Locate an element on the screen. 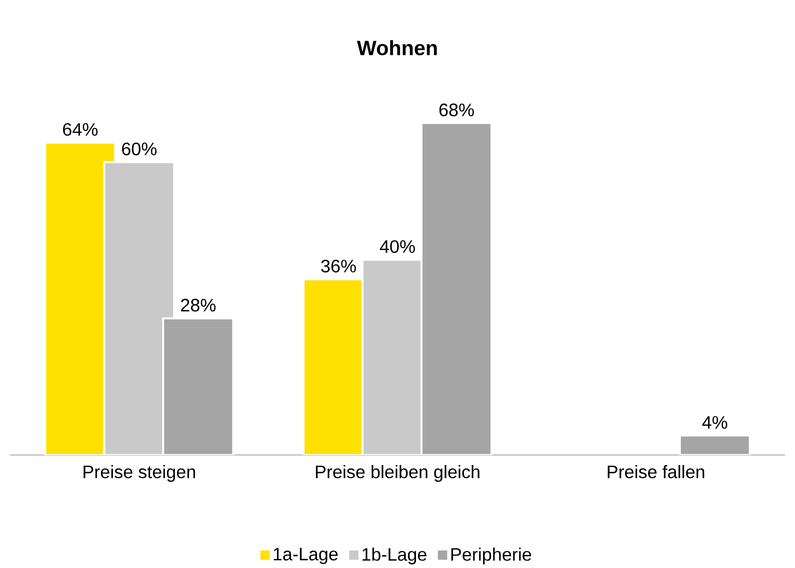 The width and height of the screenshot is (795, 568). legend-label: Peripherie is located at coordinates (491, 556).